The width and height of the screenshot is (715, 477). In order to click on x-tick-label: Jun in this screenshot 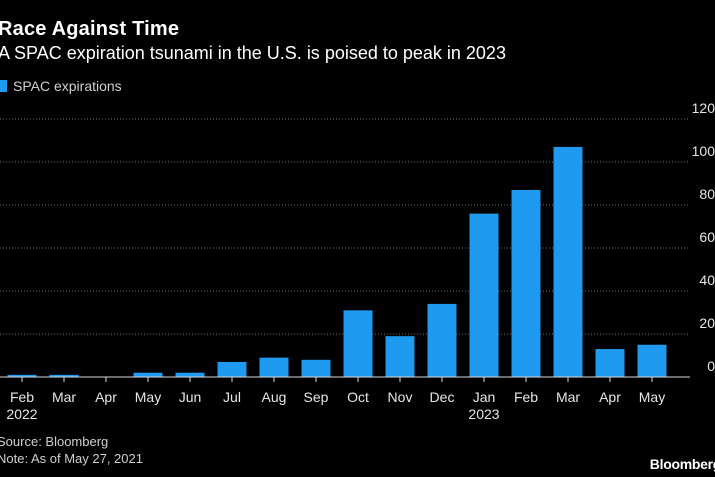, I will do `click(190, 397)`.